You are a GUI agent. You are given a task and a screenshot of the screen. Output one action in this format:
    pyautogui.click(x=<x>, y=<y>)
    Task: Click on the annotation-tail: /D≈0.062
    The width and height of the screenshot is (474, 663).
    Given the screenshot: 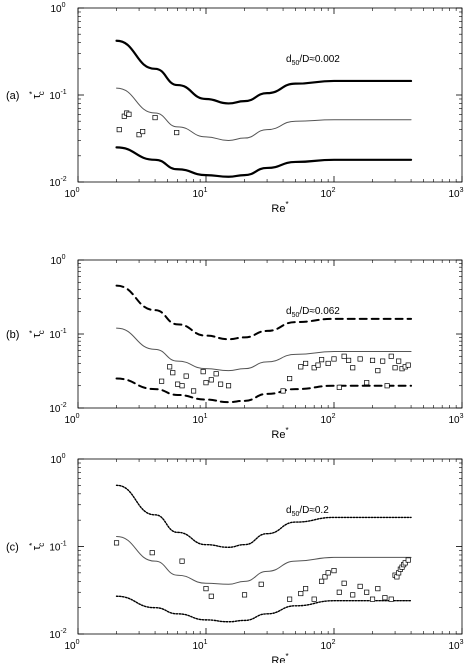 What is the action you would take?
    pyautogui.click(x=319, y=311)
    